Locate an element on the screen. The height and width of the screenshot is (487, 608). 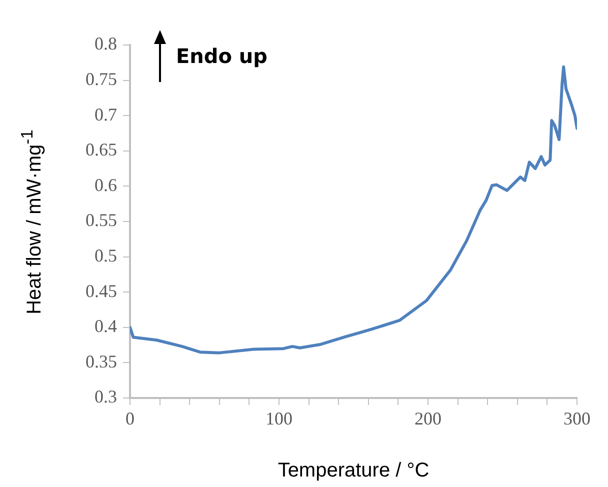
y-tick-label: 0.6 is located at coordinates (105, 184).